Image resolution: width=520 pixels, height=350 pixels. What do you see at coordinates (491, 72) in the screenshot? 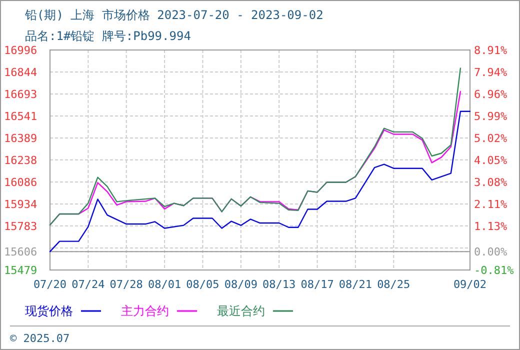
I see `y2-tick-label: 7.94%` at bounding box center [491, 72].